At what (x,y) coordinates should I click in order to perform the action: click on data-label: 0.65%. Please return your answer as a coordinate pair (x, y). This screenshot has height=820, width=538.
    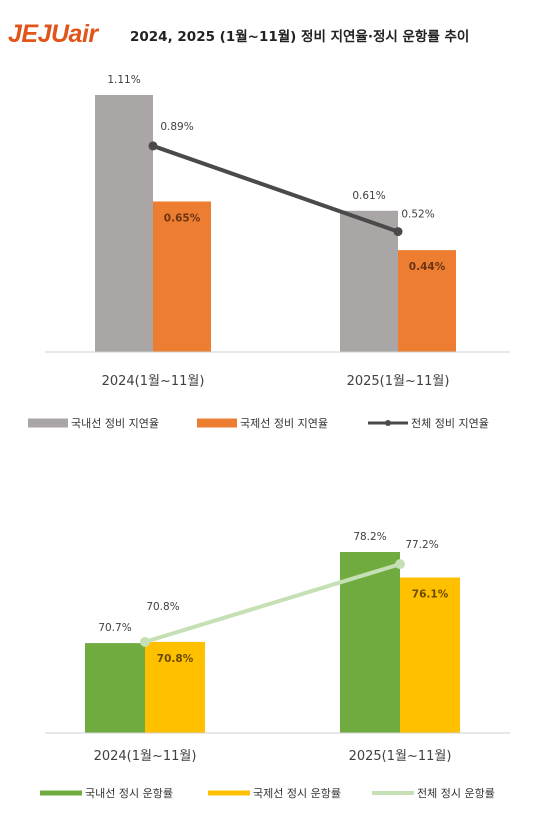
    Looking at the image, I should click on (182, 219).